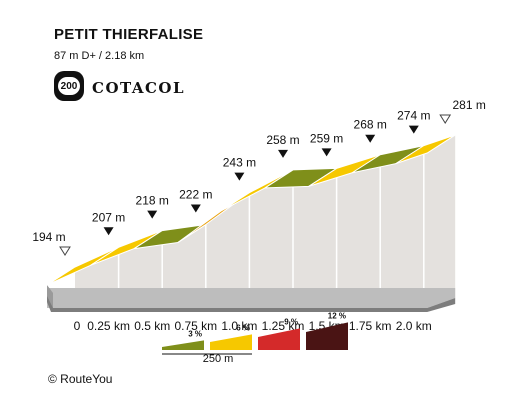 Image resolution: width=532 pixels, height=400 pixels. Describe the element at coordinates (108, 217) in the screenshot. I see `elevation-label-1: 207 m` at that location.